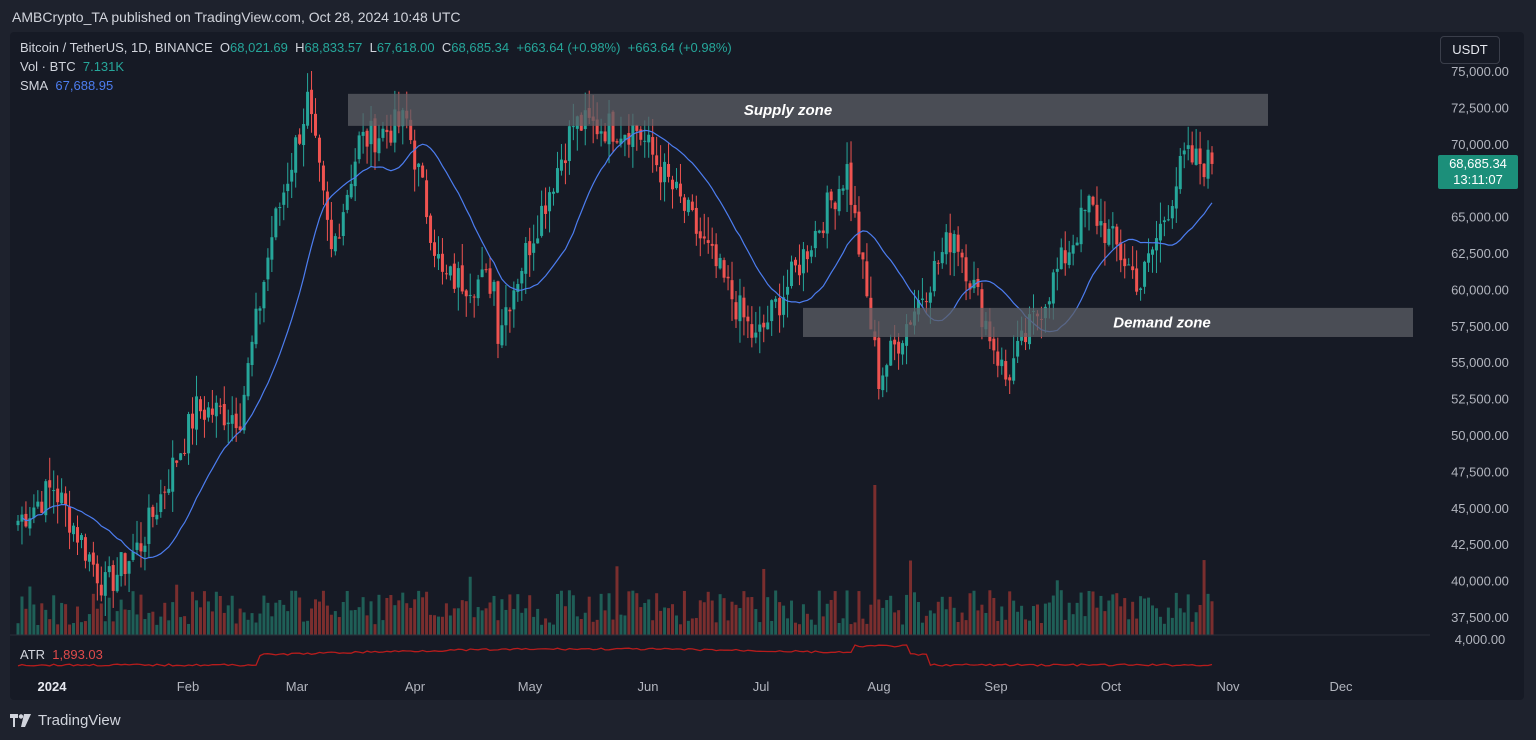  What do you see at coordinates (65, 720) in the screenshot?
I see `tradingview-logo: TradingView` at bounding box center [65, 720].